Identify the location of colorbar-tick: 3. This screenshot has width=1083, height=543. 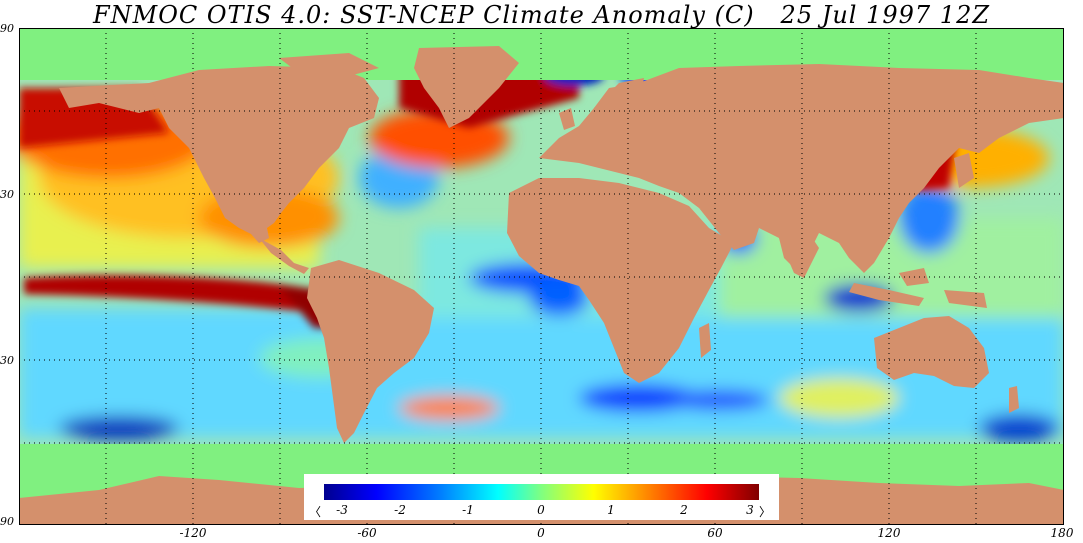
(750, 510).